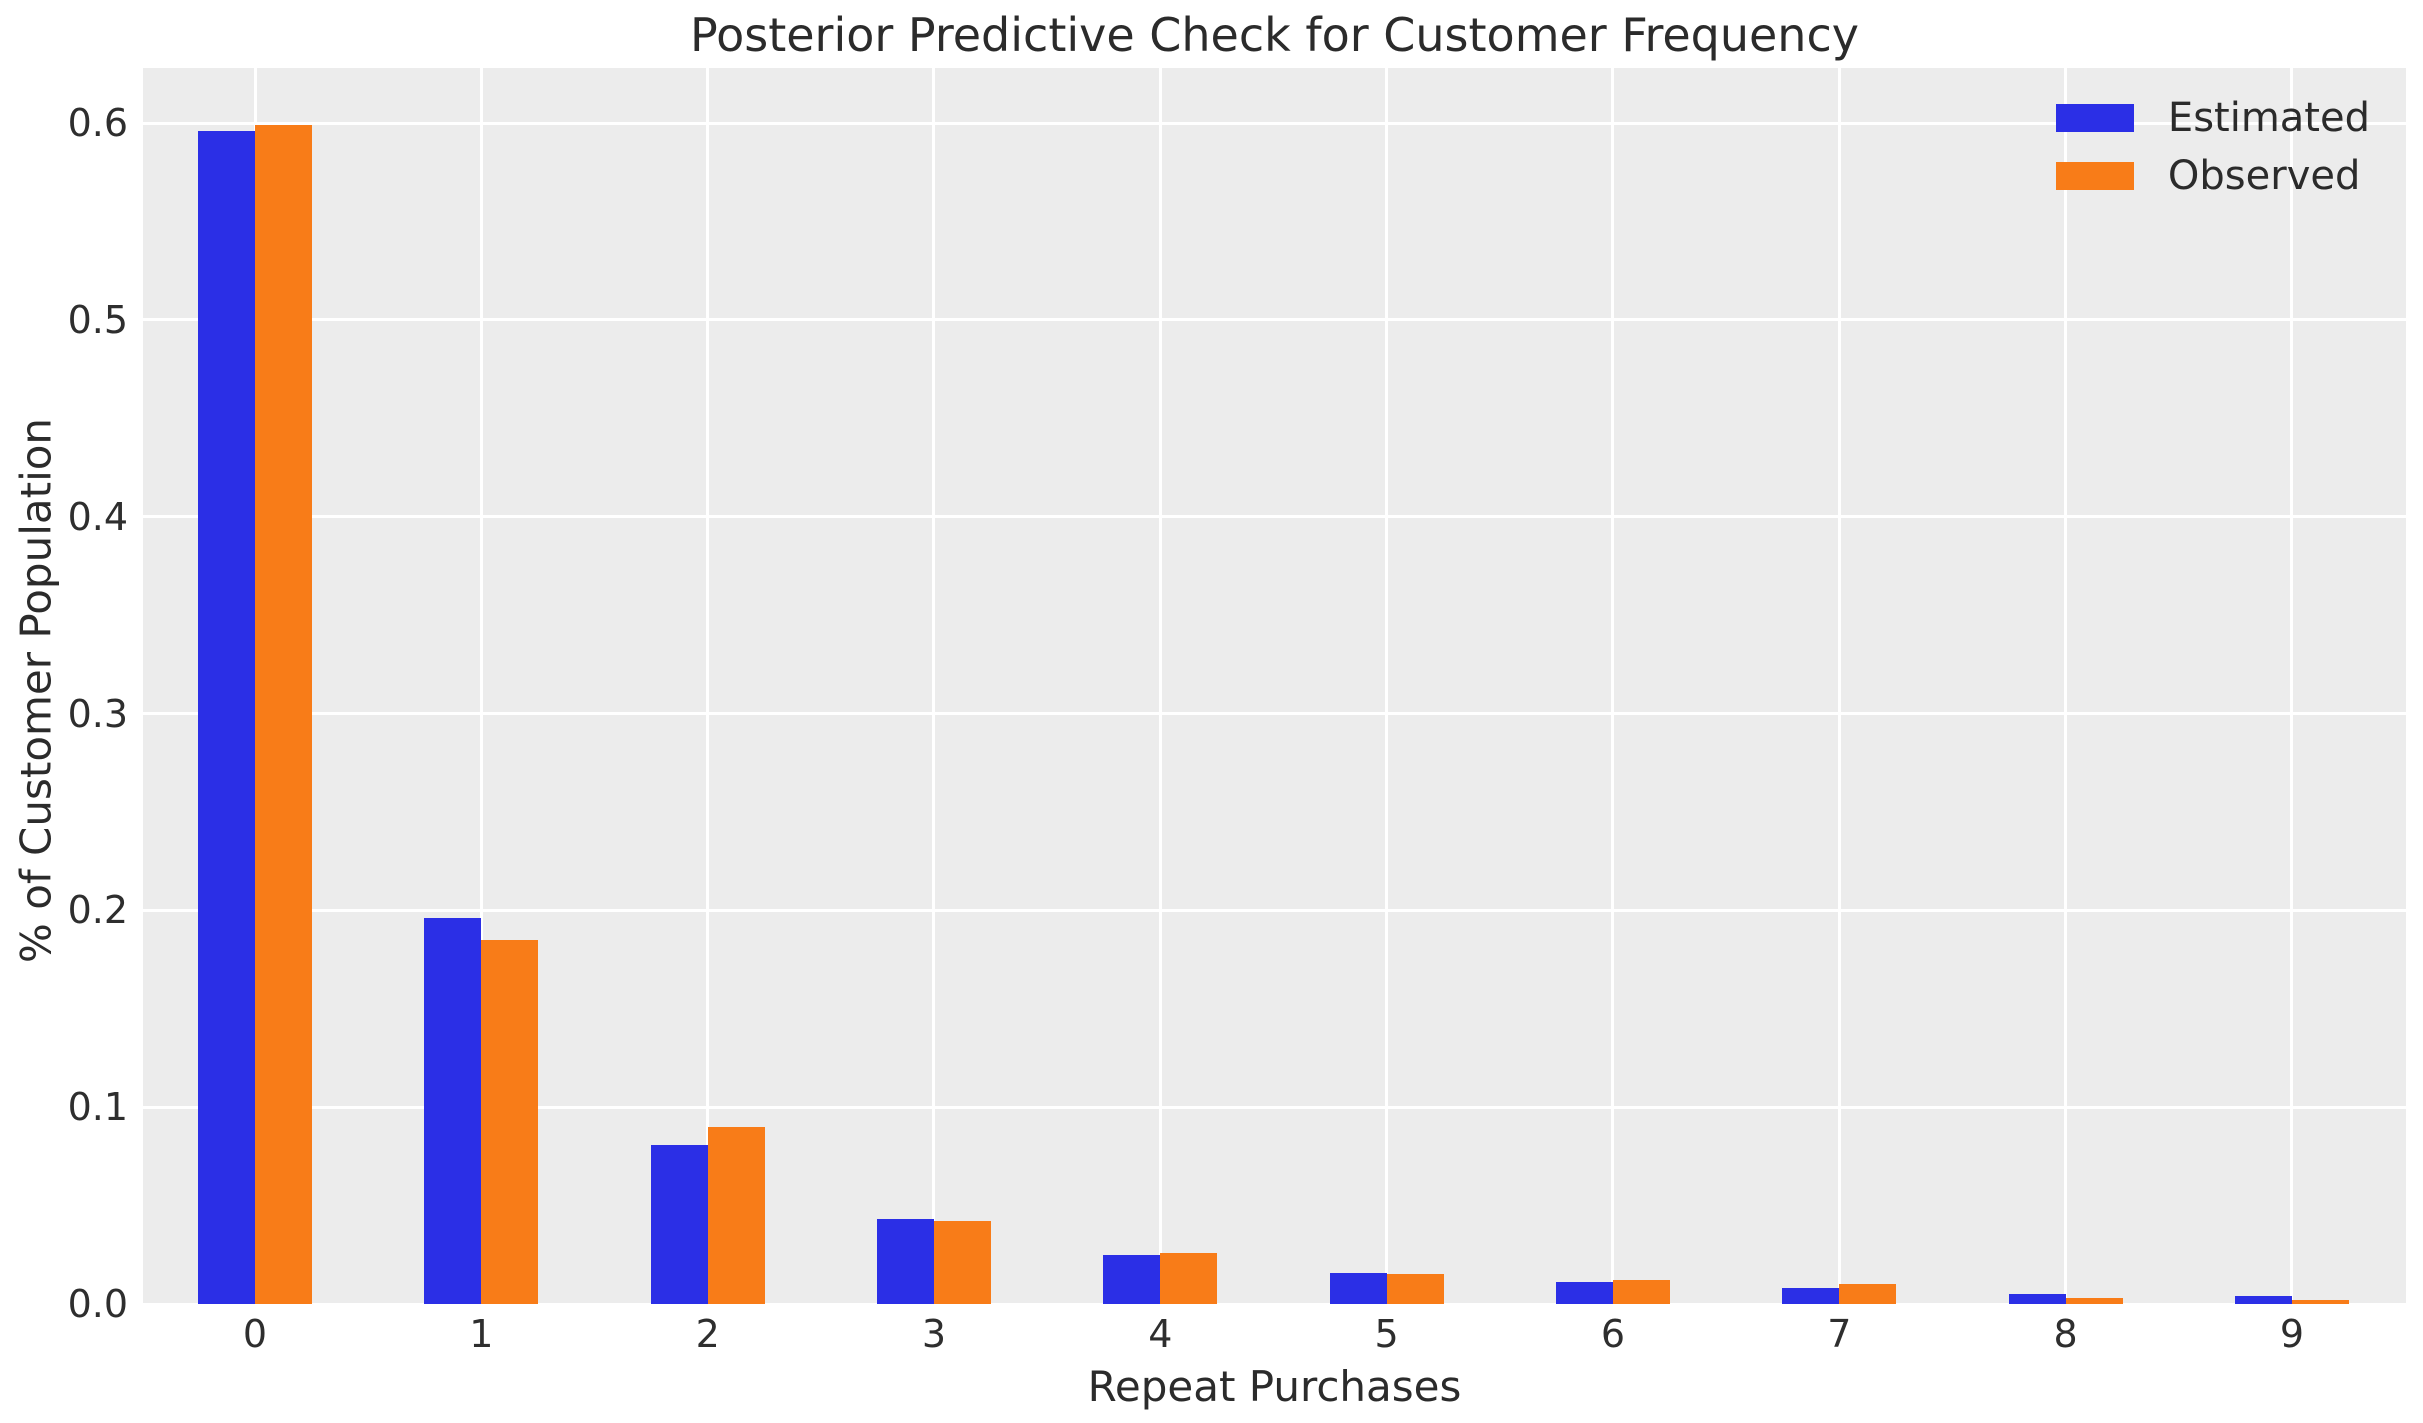 Image resolution: width=2423 pixels, height=1423 pixels. Describe the element at coordinates (97, 319) in the screenshot. I see `y-tick-label: 0.5` at that location.